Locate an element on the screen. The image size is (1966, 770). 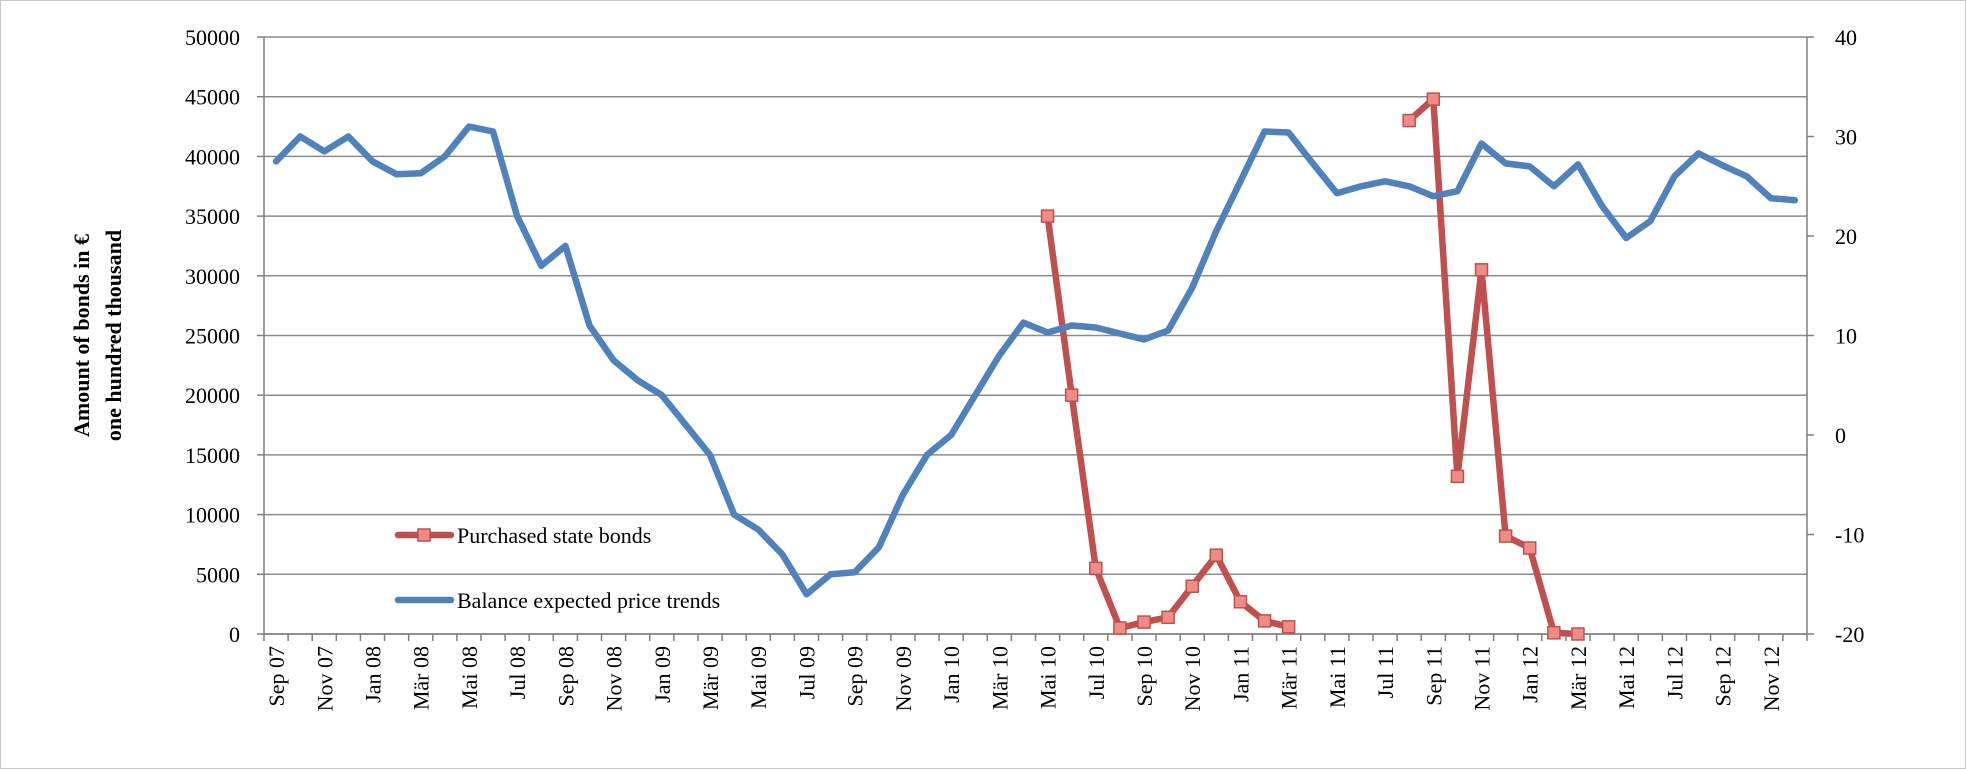
x-tick-label: Nov 12 is located at coordinates (1771, 678).